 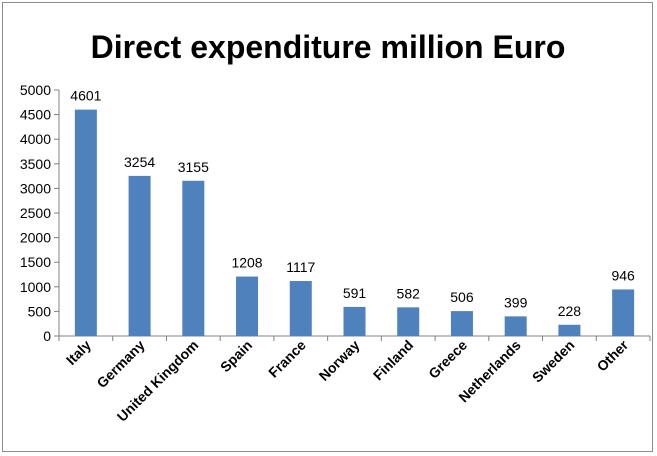 I want to click on data-label: 3254, so click(x=139, y=162).